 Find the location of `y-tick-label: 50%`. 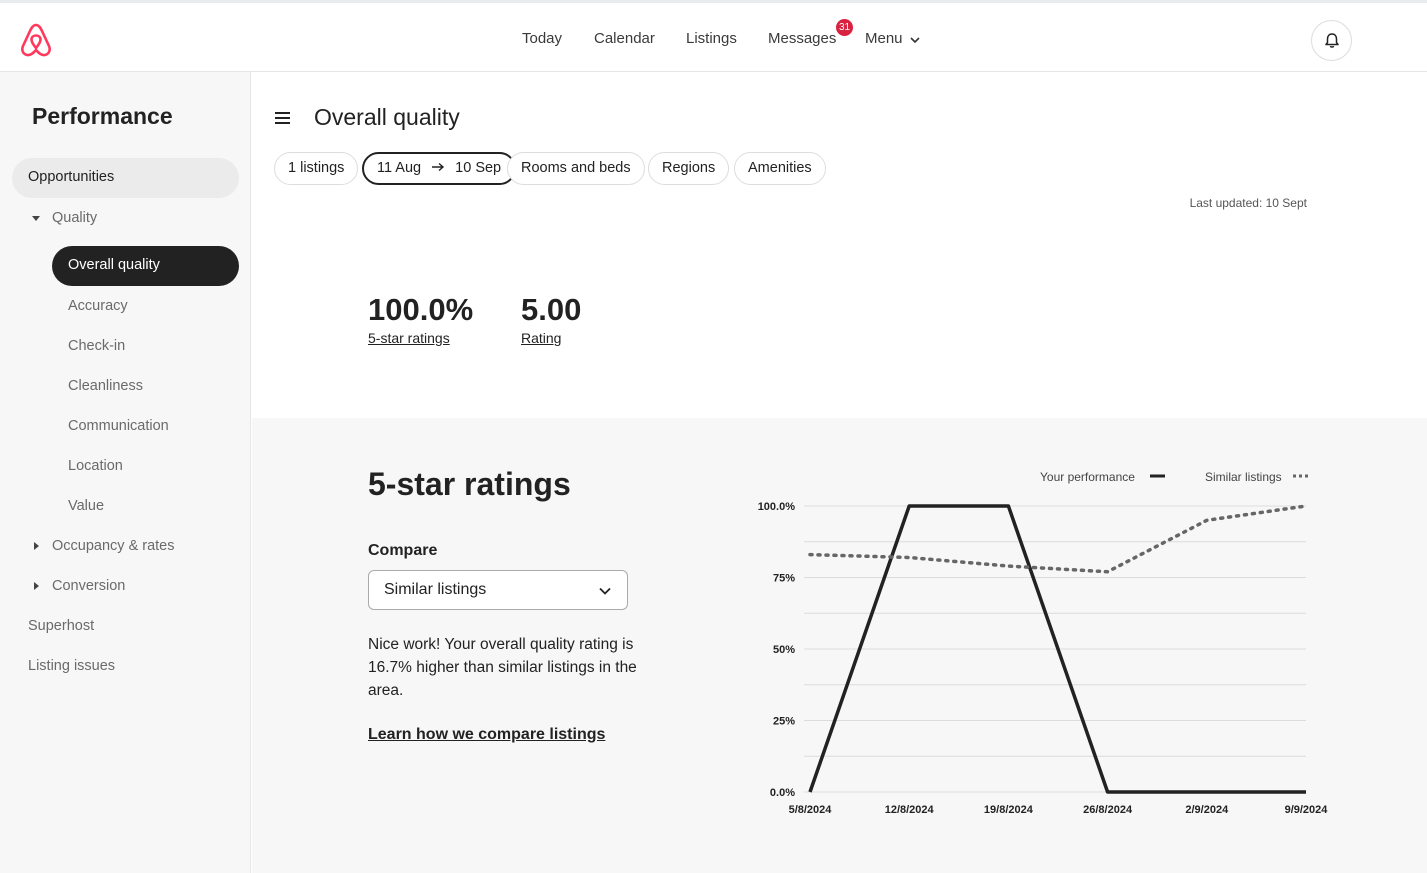

y-tick-label: 50% is located at coordinates (784, 650).